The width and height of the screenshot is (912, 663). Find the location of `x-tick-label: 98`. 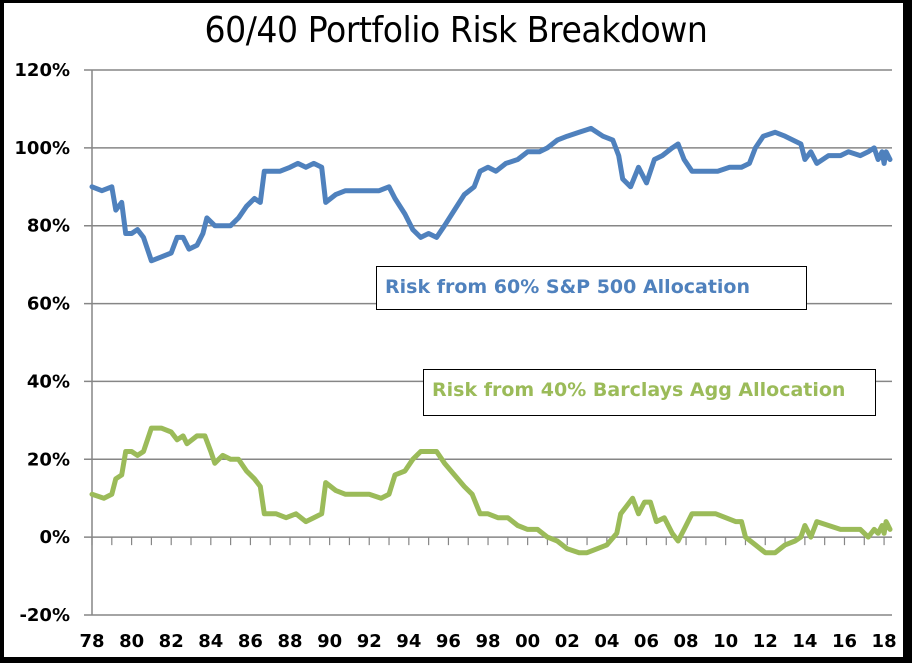

x-tick-label: 98 is located at coordinates (488, 641).